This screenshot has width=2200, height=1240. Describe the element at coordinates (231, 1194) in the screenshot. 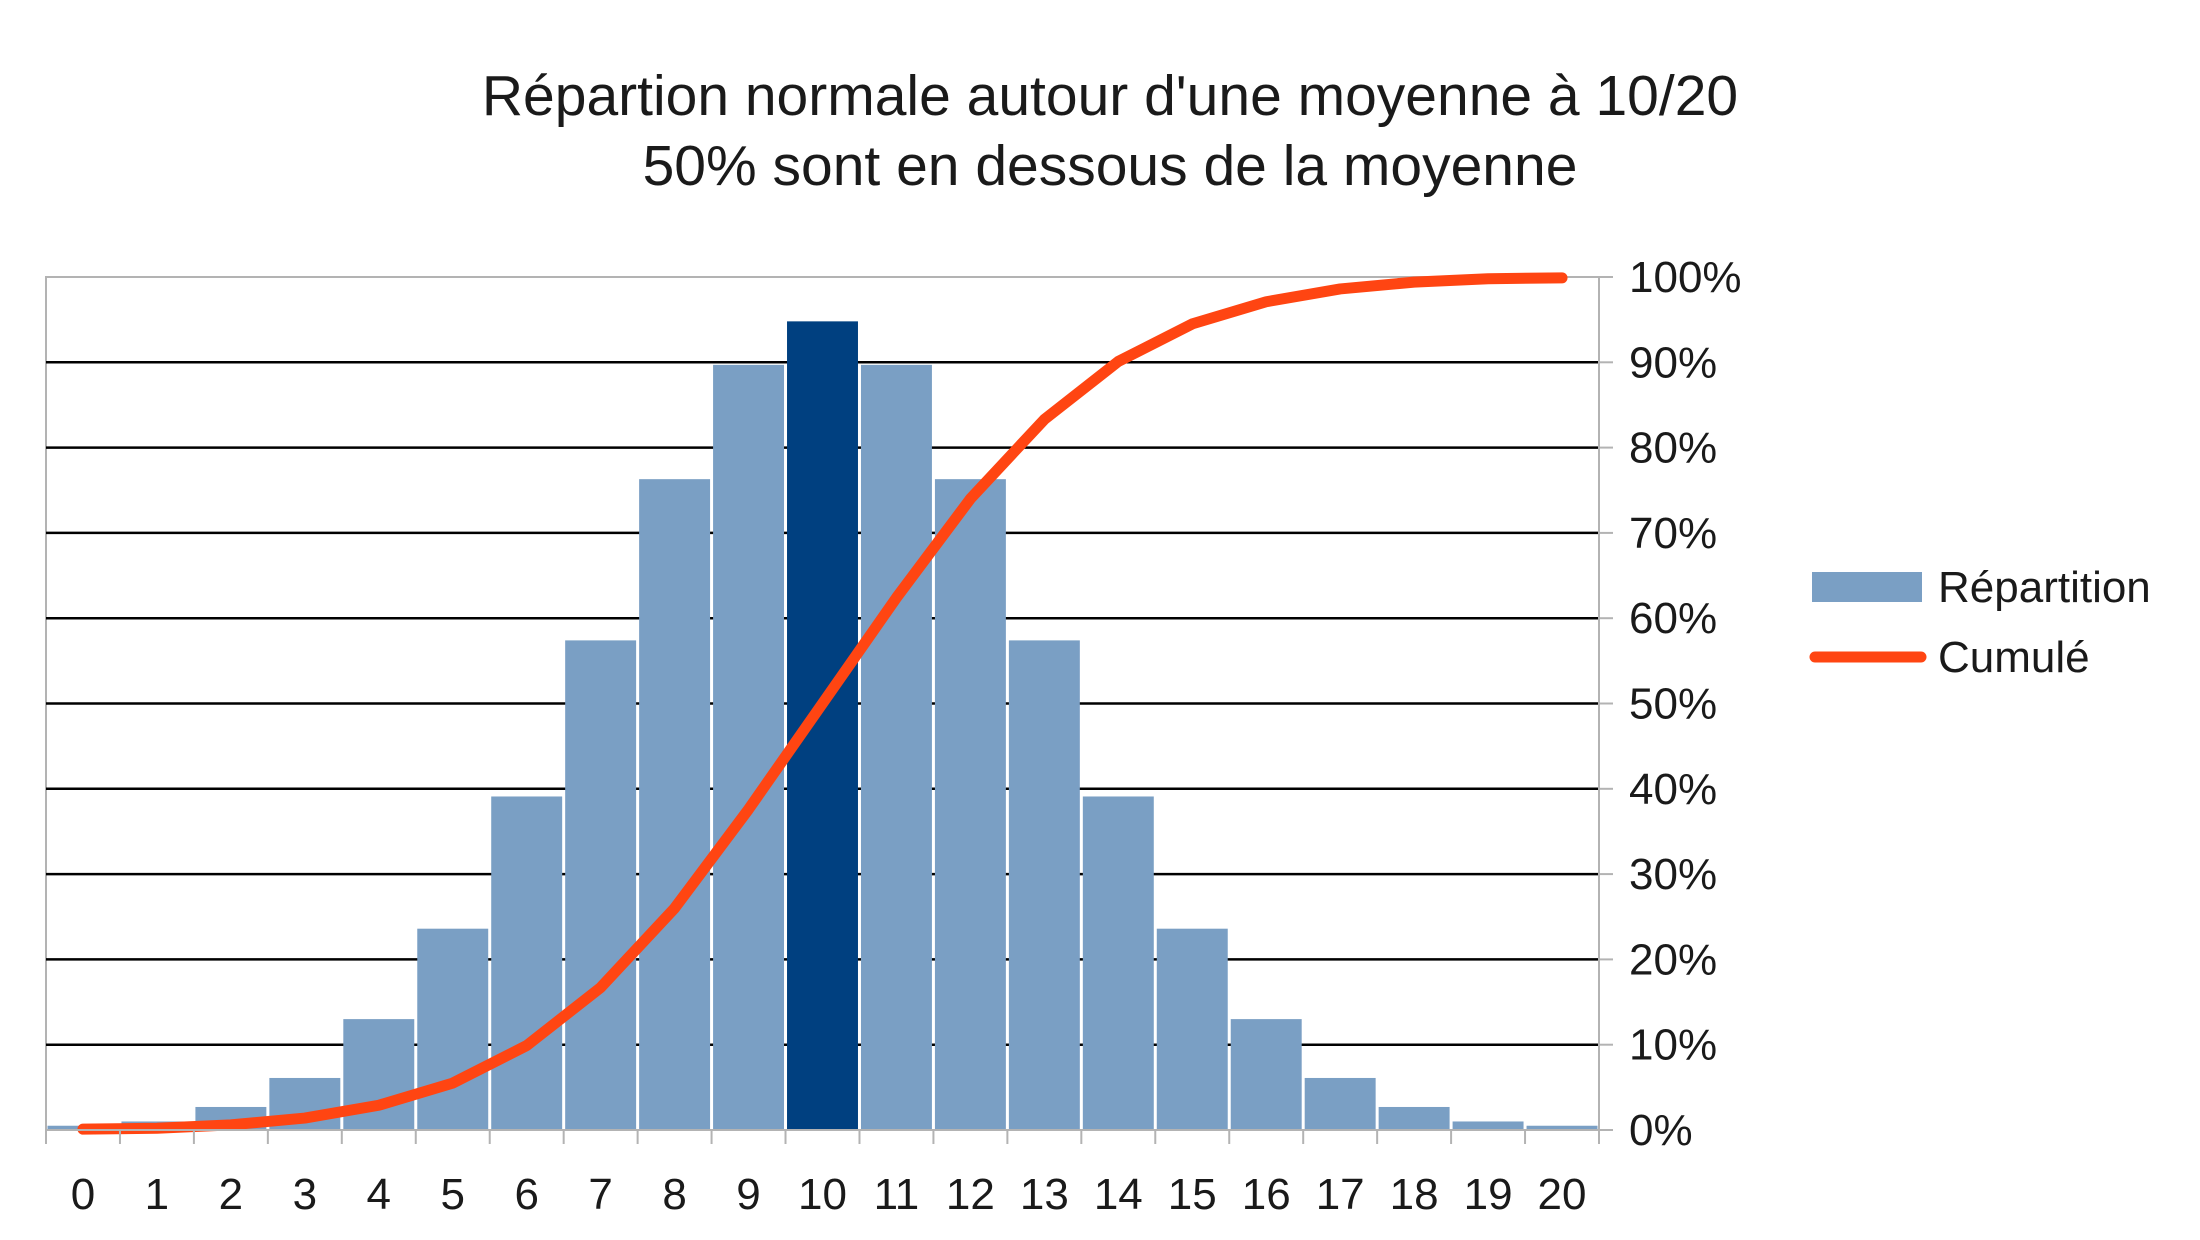

I see `x-tick-label: 2` at that location.